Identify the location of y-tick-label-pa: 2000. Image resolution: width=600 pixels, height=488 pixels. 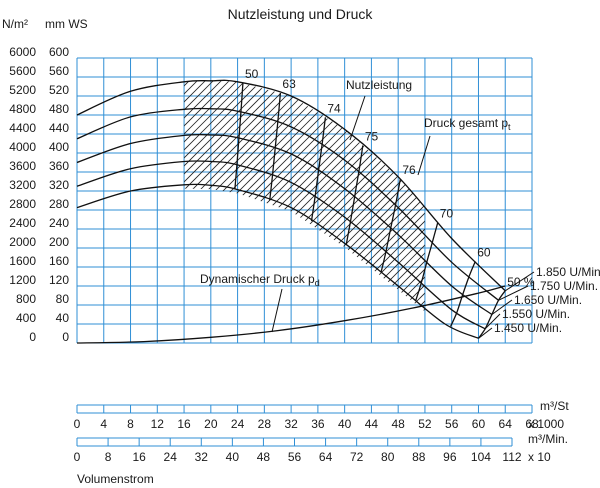
(22, 242).